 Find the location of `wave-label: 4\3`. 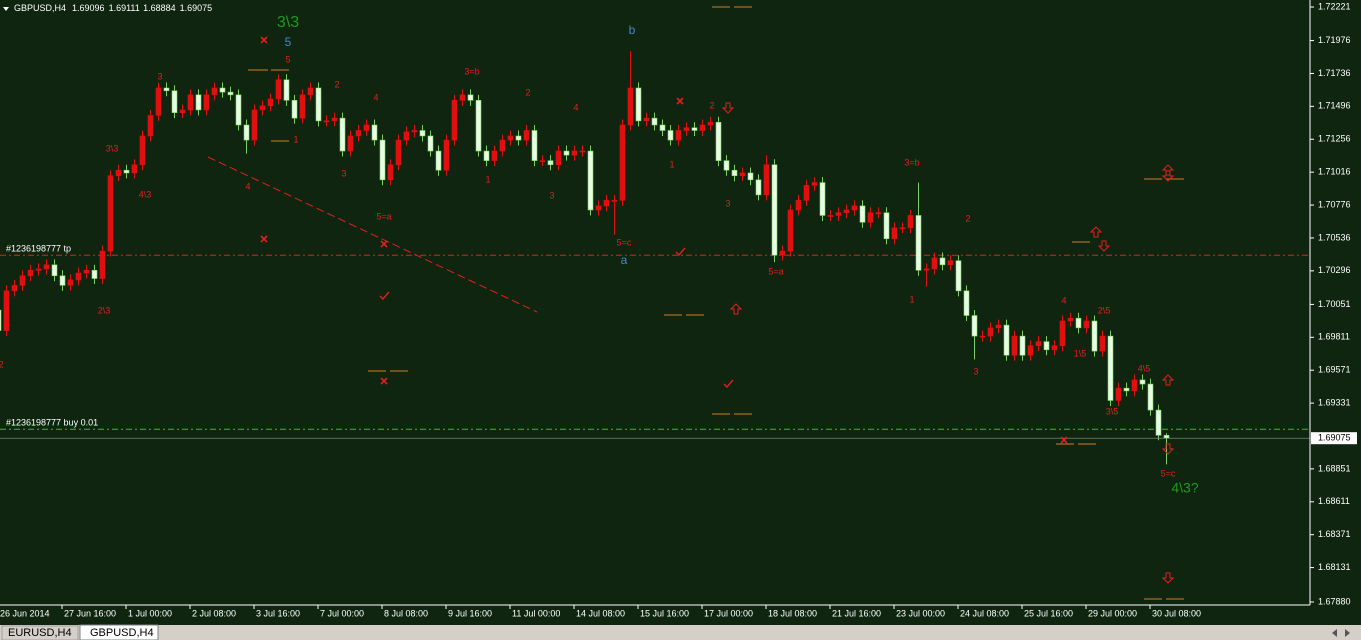

wave-label: 4\3 is located at coordinates (145, 194).